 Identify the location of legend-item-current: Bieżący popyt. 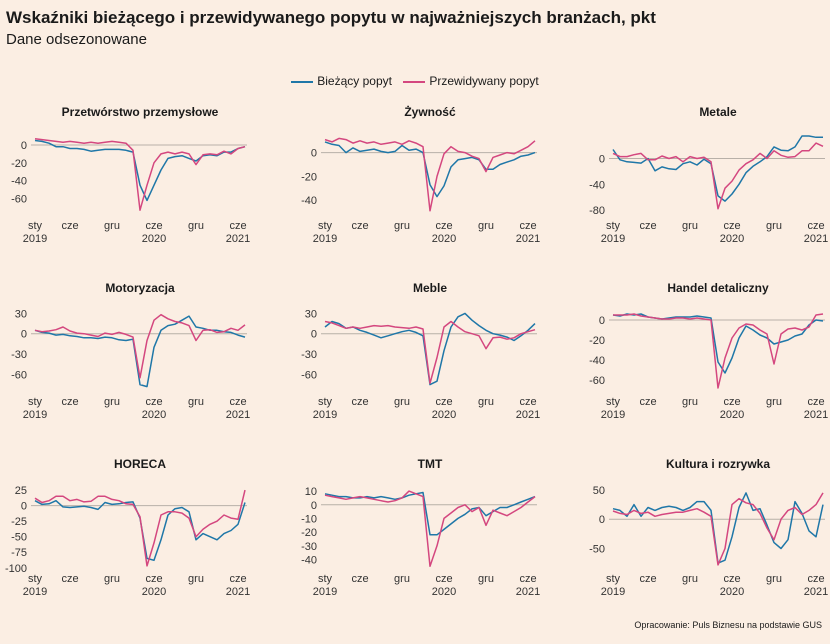
(341, 81).